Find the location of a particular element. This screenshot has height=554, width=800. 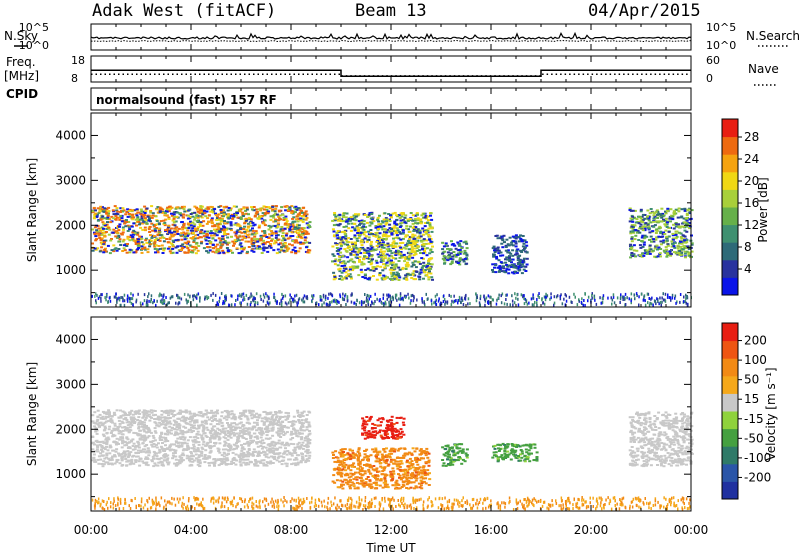

power-colorbar-tick: 28 is located at coordinates (751, 137).